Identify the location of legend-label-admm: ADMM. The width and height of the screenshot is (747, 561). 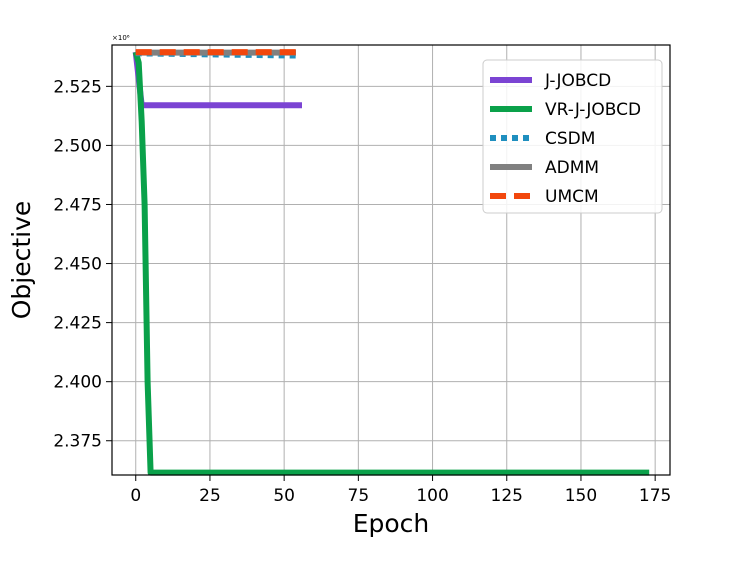
(572, 168).